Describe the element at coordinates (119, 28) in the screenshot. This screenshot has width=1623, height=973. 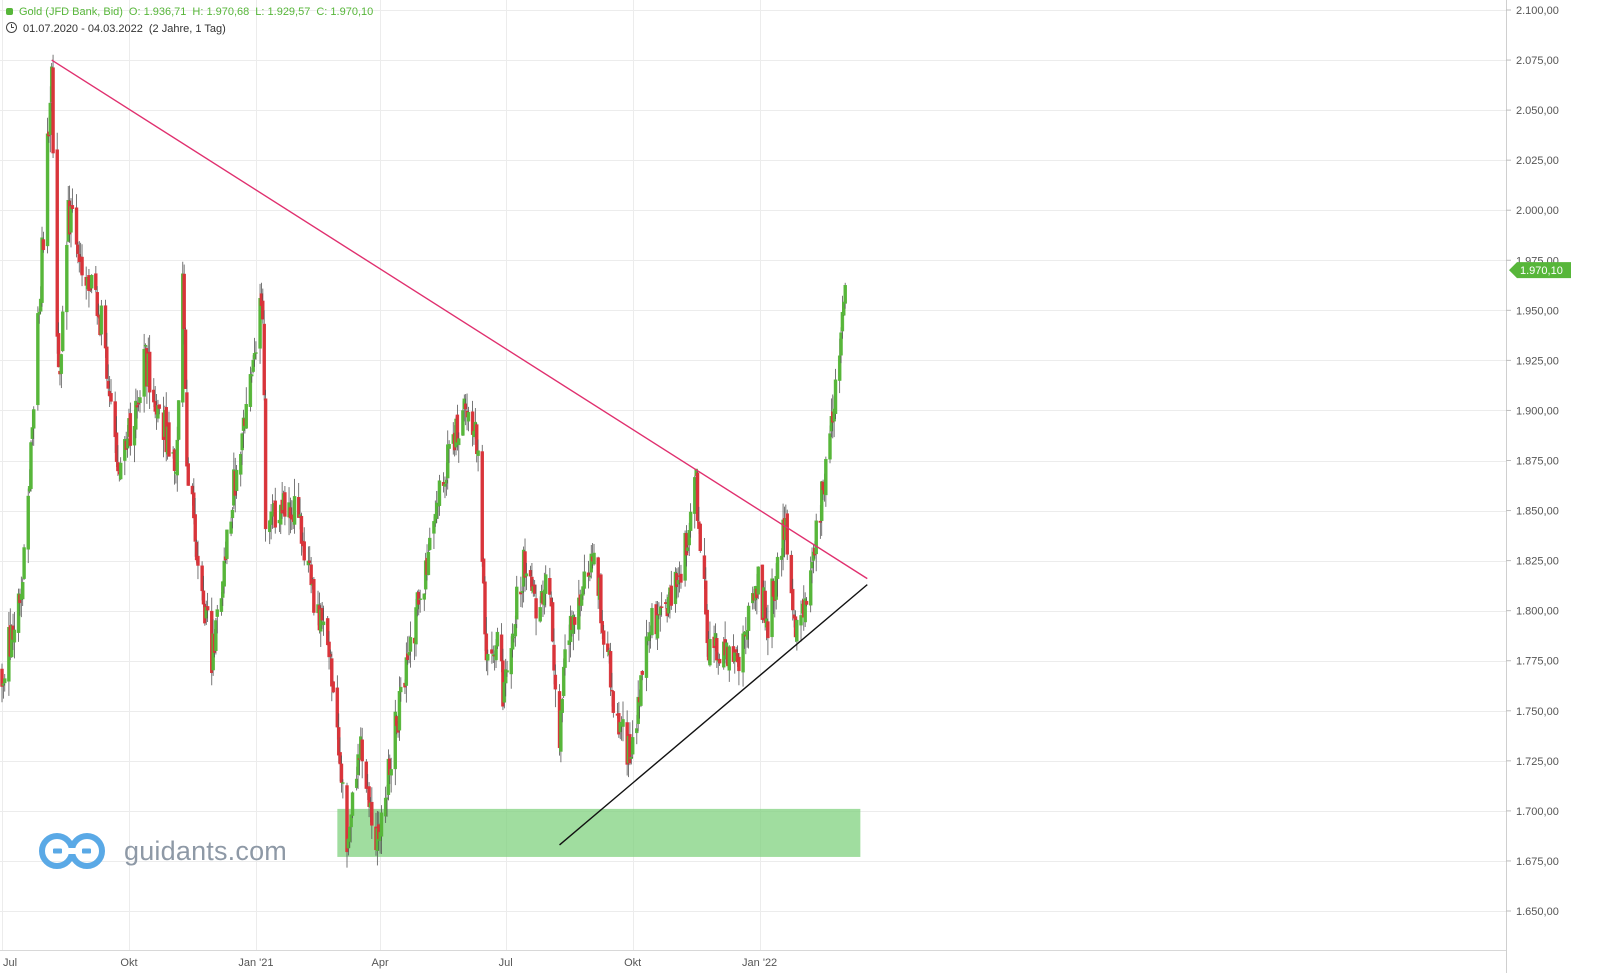
I see `period-info: 01.07.2020 - 04.03.2022 (2 Jahre, 1 Tag)` at that location.